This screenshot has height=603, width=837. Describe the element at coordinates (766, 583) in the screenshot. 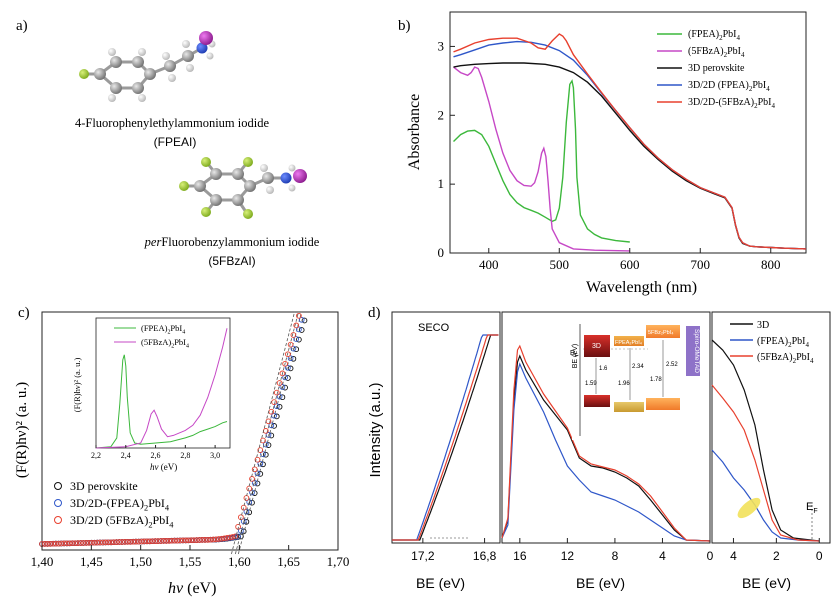

I see `panel-d-right-xlabel: BE (eV)` at that location.